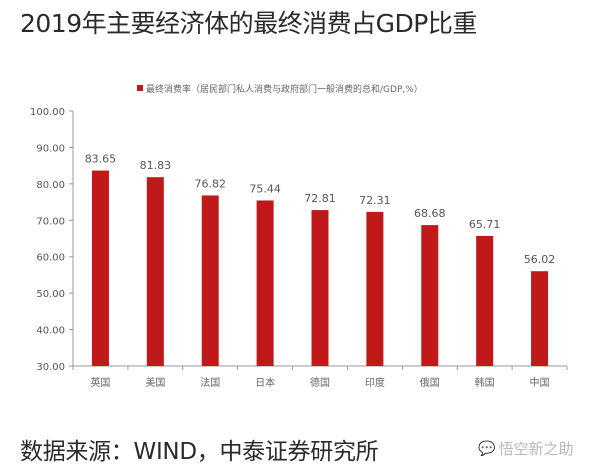 This screenshot has height=474, width=600. What do you see at coordinates (540, 382) in the screenshot?
I see `x-category-label: 中国` at bounding box center [540, 382].